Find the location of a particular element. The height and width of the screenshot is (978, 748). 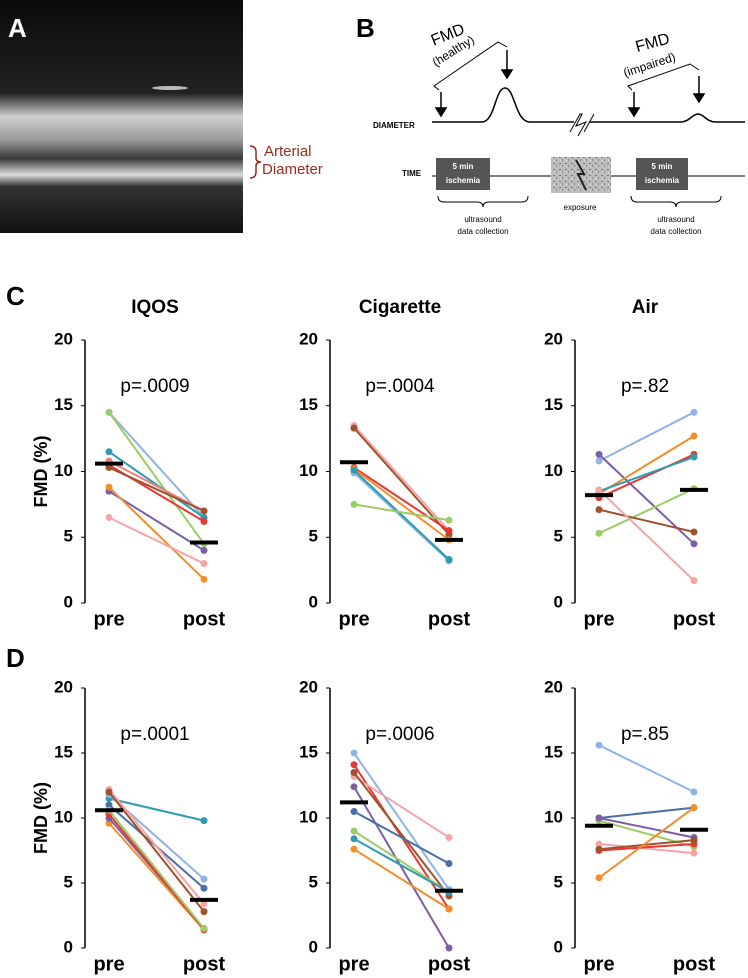

chart-title: IQOS is located at coordinates (155, 307).